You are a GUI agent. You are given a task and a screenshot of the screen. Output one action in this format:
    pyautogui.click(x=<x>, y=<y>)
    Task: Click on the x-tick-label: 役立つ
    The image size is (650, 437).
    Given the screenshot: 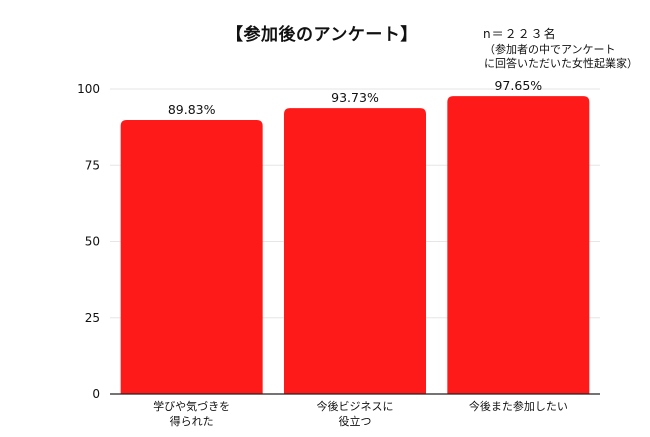 What is the action you would take?
    pyautogui.click(x=355, y=421)
    